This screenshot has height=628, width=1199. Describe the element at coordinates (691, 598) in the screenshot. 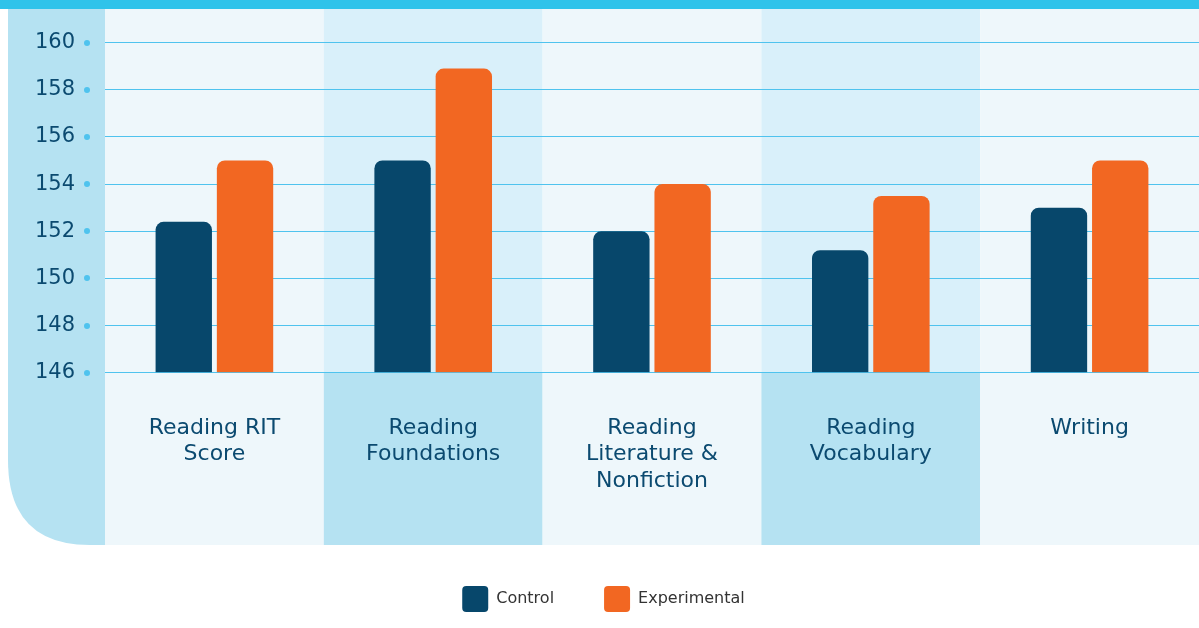

I see `legend-label: Experimental` at that location.